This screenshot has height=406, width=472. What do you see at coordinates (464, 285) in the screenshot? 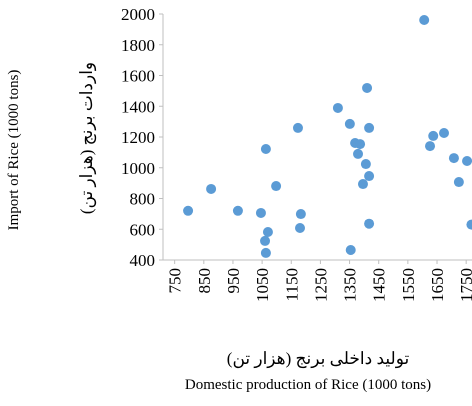
I see `x-tick-label: 1750` at bounding box center [464, 285].